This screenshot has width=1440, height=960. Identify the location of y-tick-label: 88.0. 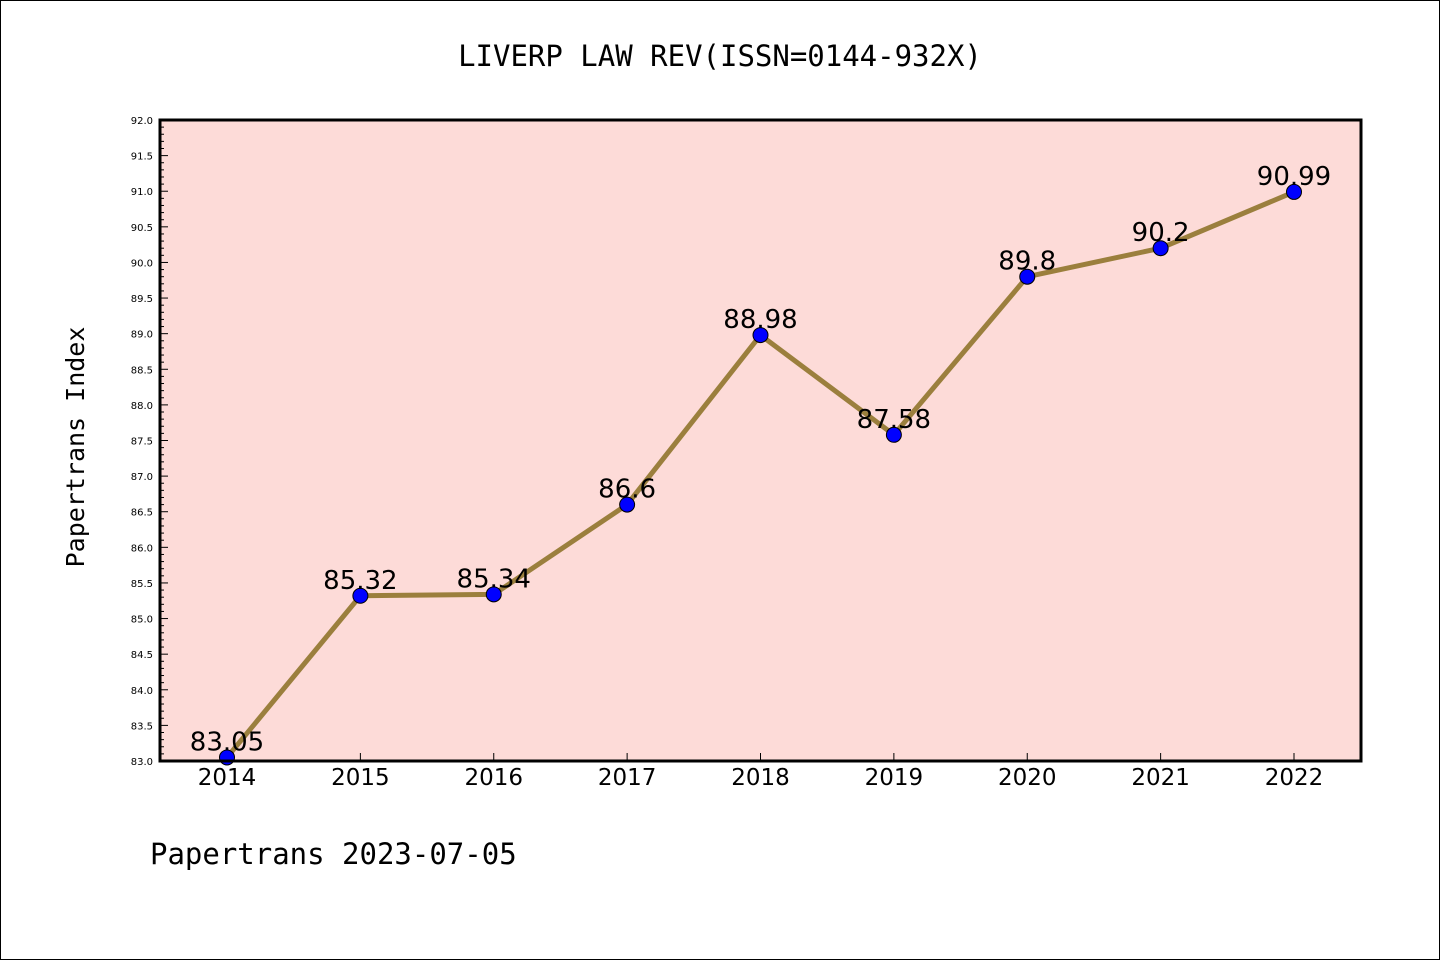
(142, 406).